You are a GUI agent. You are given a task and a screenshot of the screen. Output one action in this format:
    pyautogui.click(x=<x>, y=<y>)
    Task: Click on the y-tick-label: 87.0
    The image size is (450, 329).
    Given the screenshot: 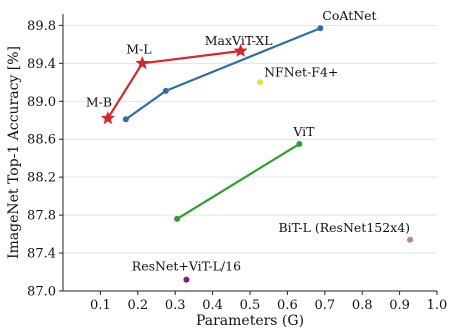 What is the action you would take?
    pyautogui.click(x=41, y=292)
    